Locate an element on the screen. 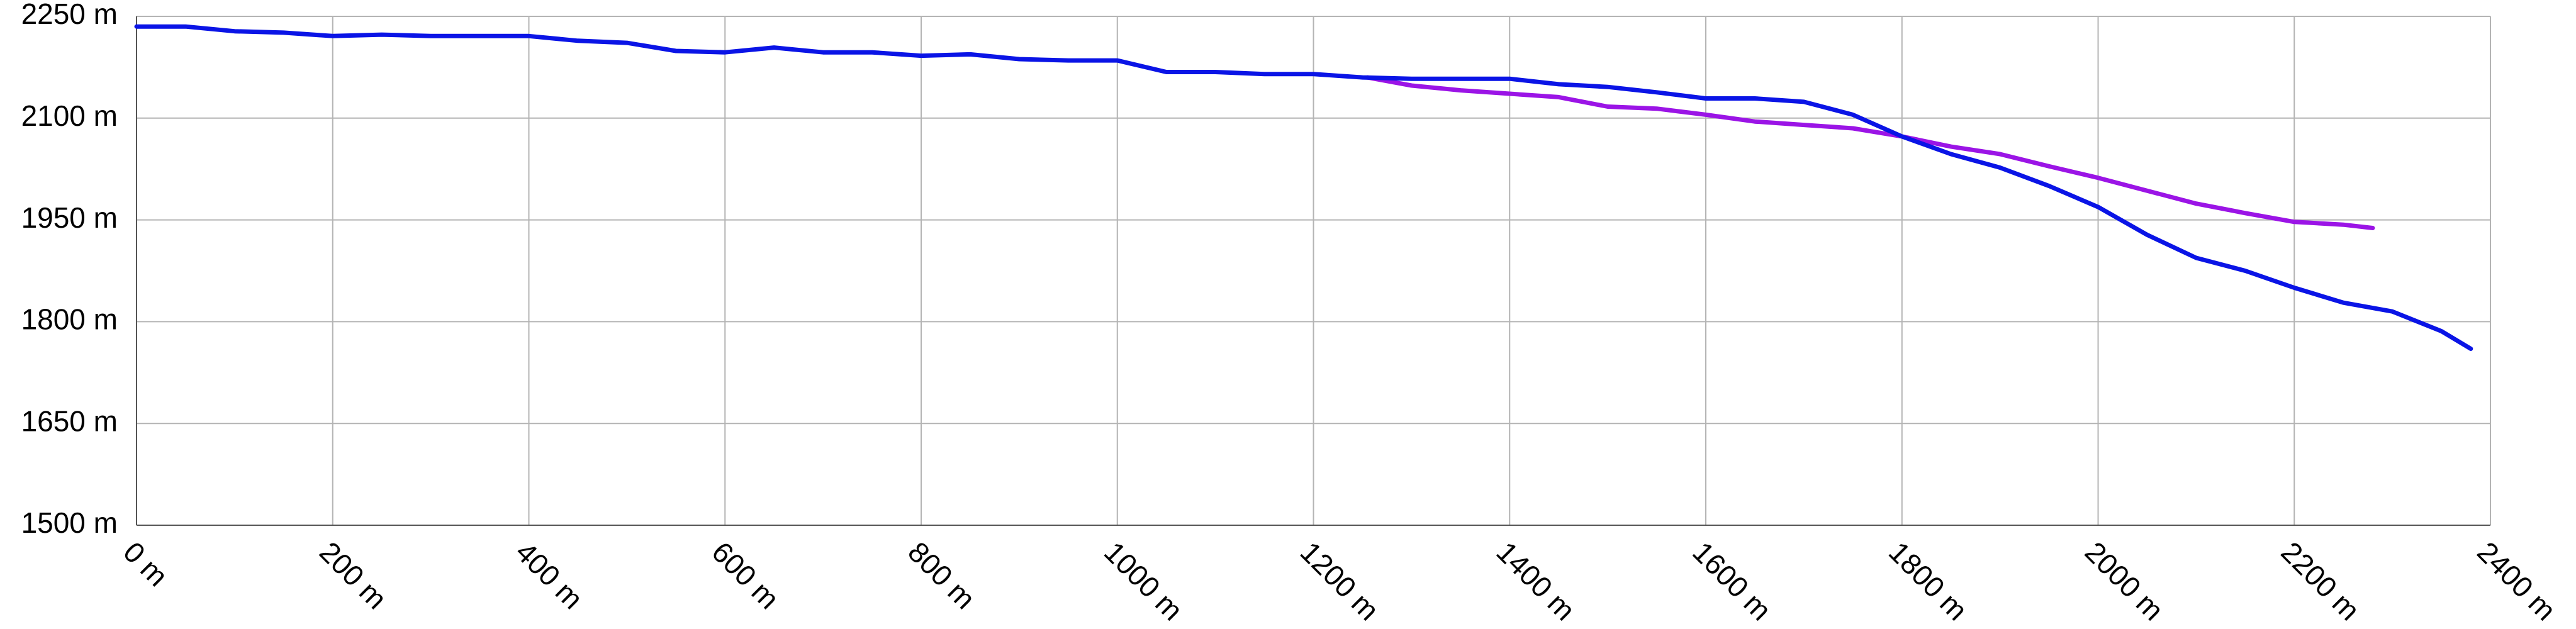 This screenshot has height=629, width=2576. x-tick-label: 1600 m is located at coordinates (1732, 580).